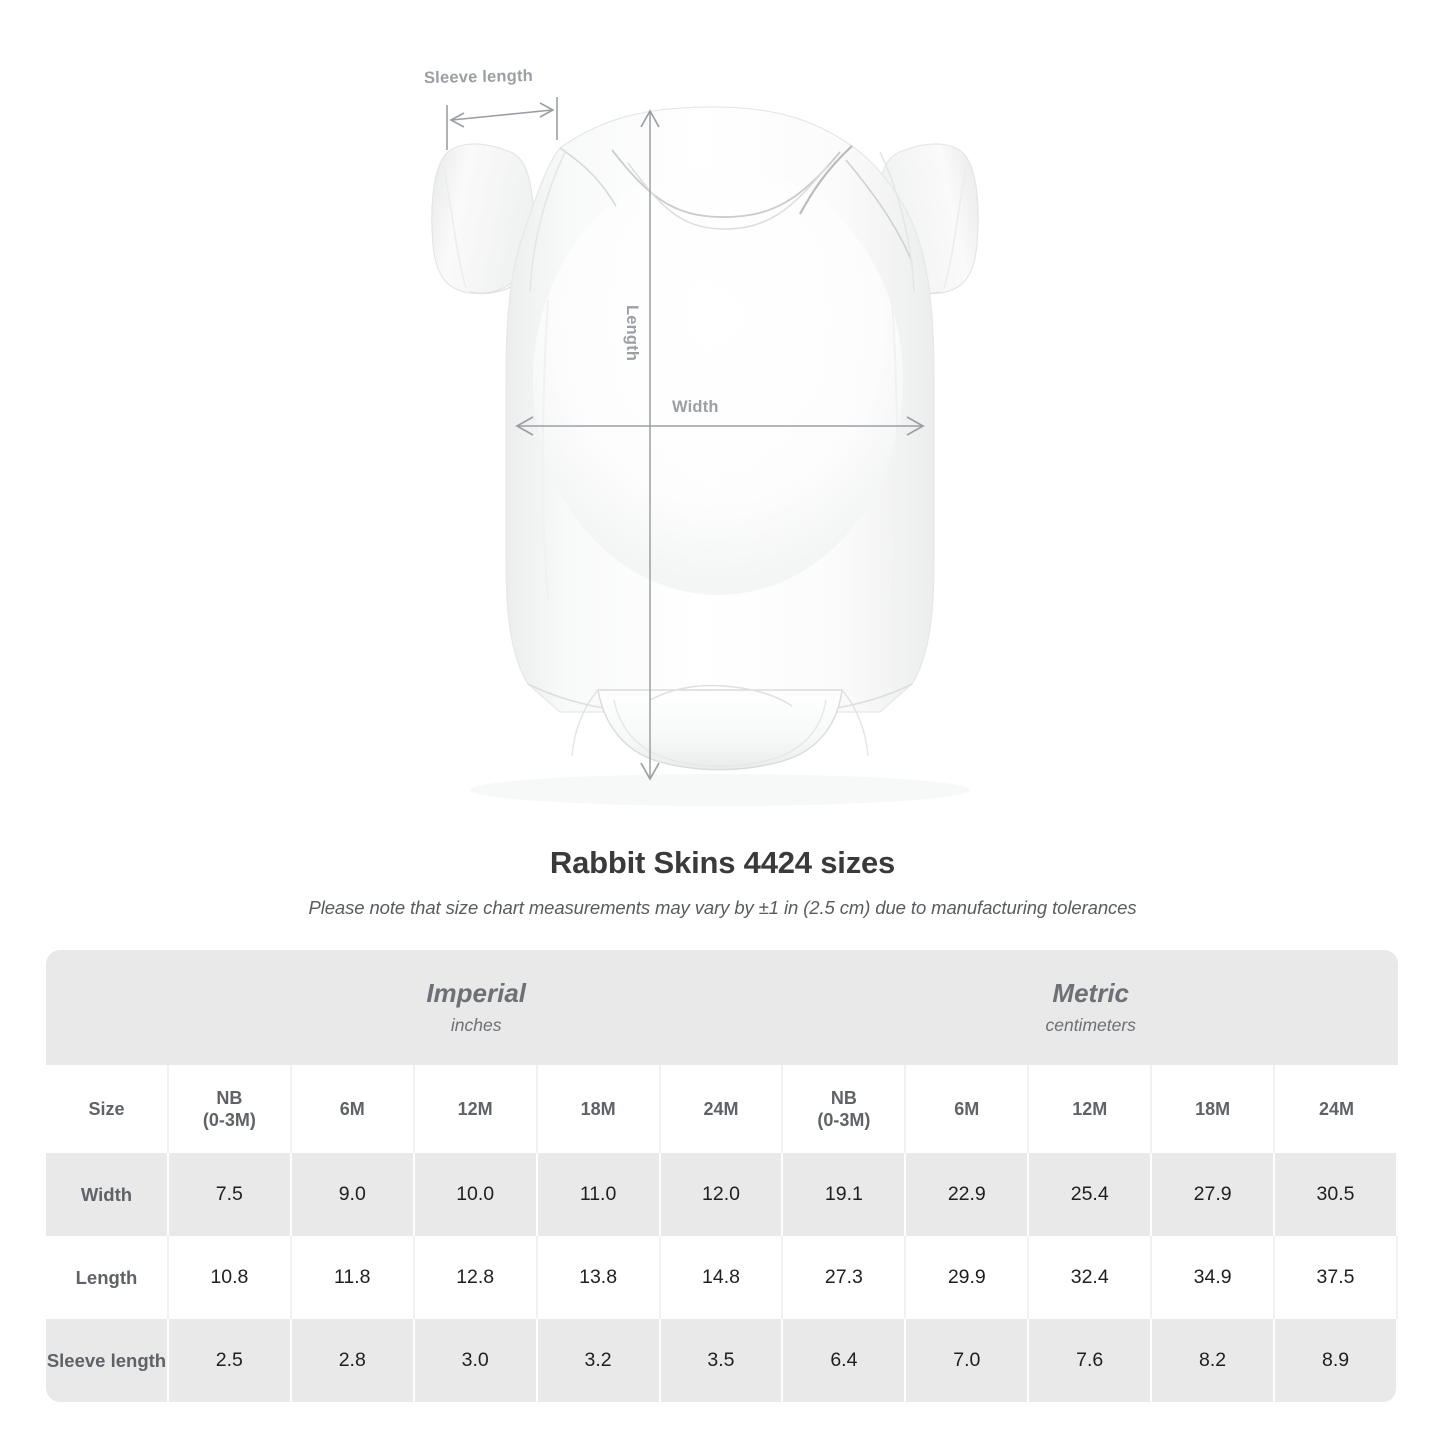  I want to click on width-arrow-right, so click(915, 426).